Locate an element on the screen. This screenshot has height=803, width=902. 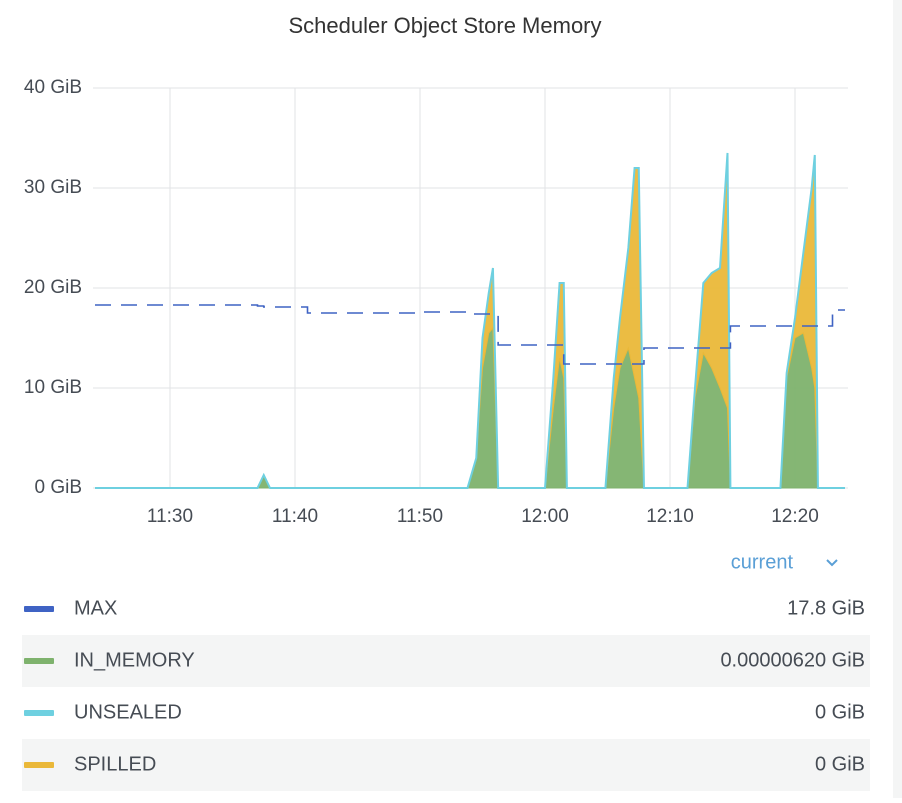
chart-title: Scheduler Object Store Memory is located at coordinates (444, 25).